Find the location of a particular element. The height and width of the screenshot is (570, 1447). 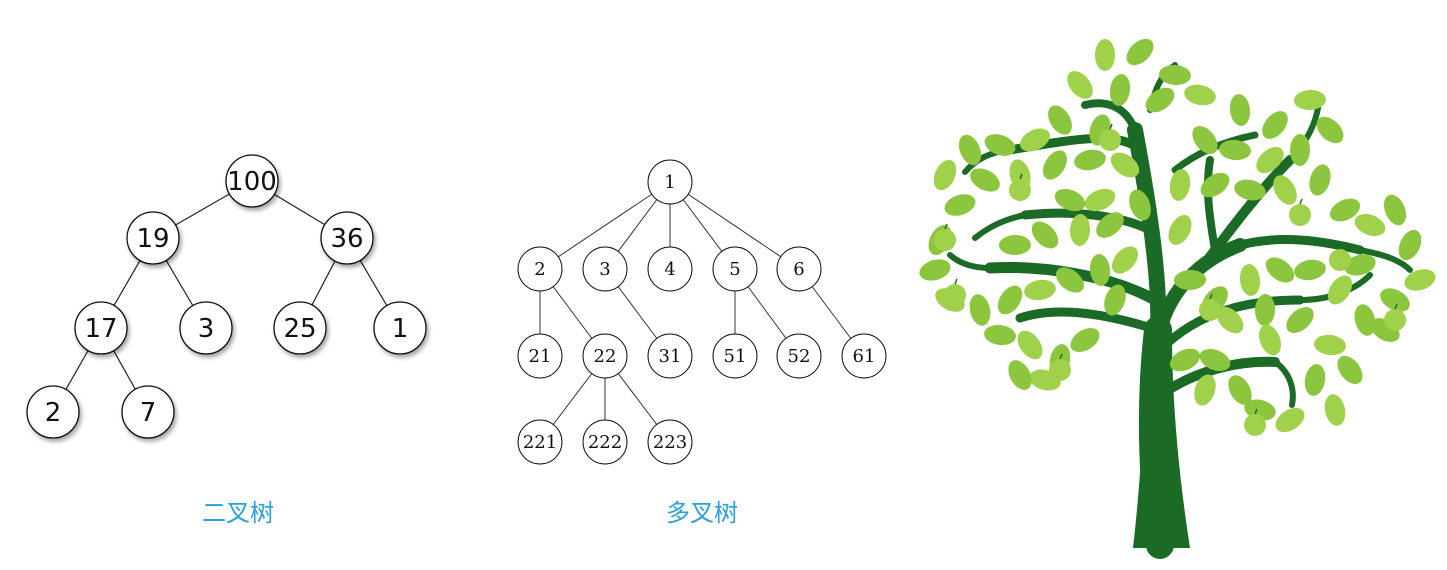

binary-tree-node: 17 is located at coordinates (101, 328).